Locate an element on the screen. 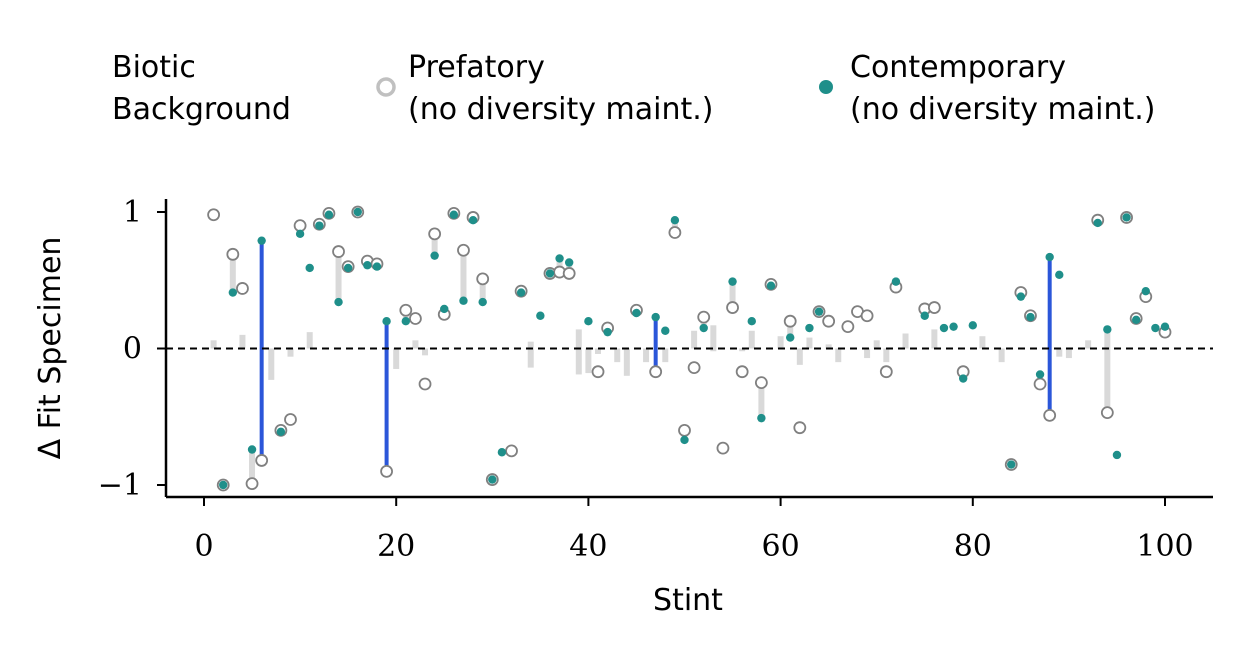 The width and height of the screenshot is (1253, 648). legend-title-line2: Background is located at coordinates (201, 109).